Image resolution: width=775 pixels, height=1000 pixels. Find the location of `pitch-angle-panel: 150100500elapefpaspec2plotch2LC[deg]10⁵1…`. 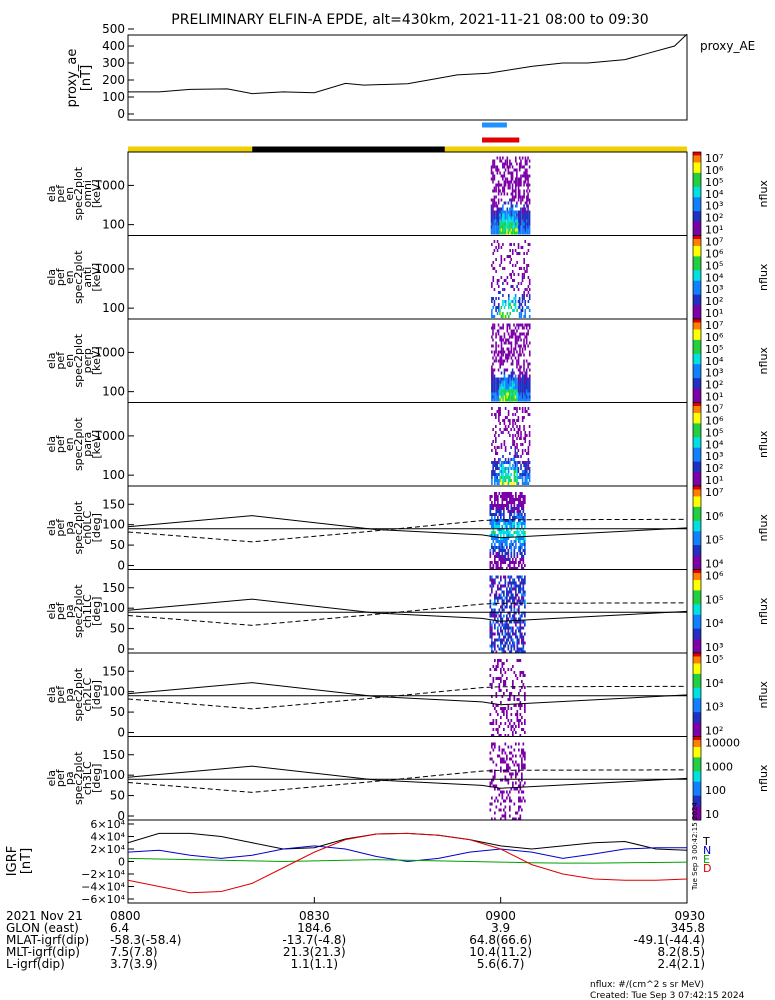

pitch-angle-panel: 150100500elapefpaspec2plotch2LC[deg]10⁵1… is located at coordinates (407, 696).